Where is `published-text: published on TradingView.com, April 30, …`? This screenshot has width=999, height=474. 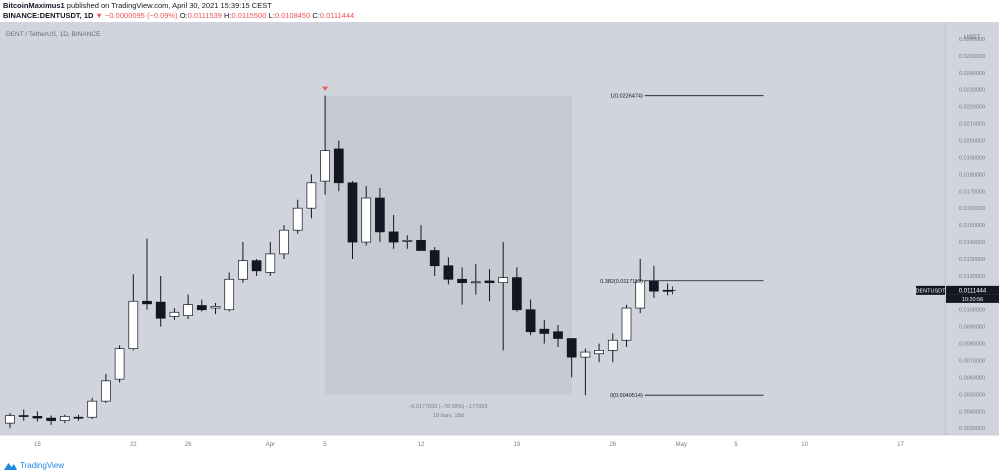
published-text: published on TradingView.com, April 30, … is located at coordinates (169, 5).